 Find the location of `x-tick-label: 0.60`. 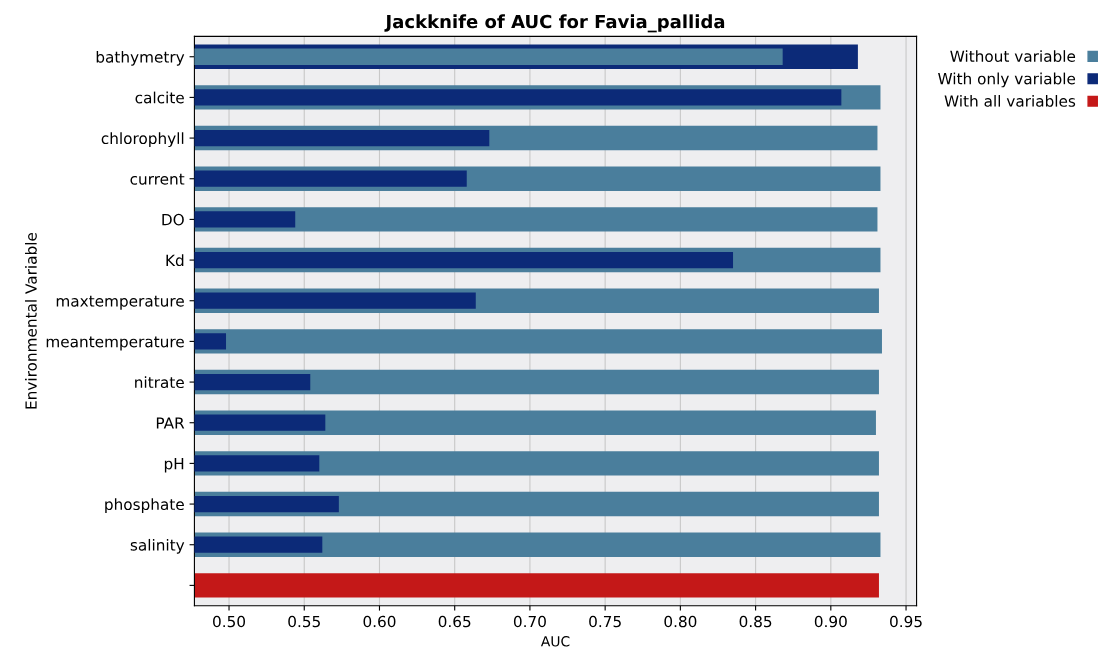

x-tick-label: 0.60 is located at coordinates (379, 621).